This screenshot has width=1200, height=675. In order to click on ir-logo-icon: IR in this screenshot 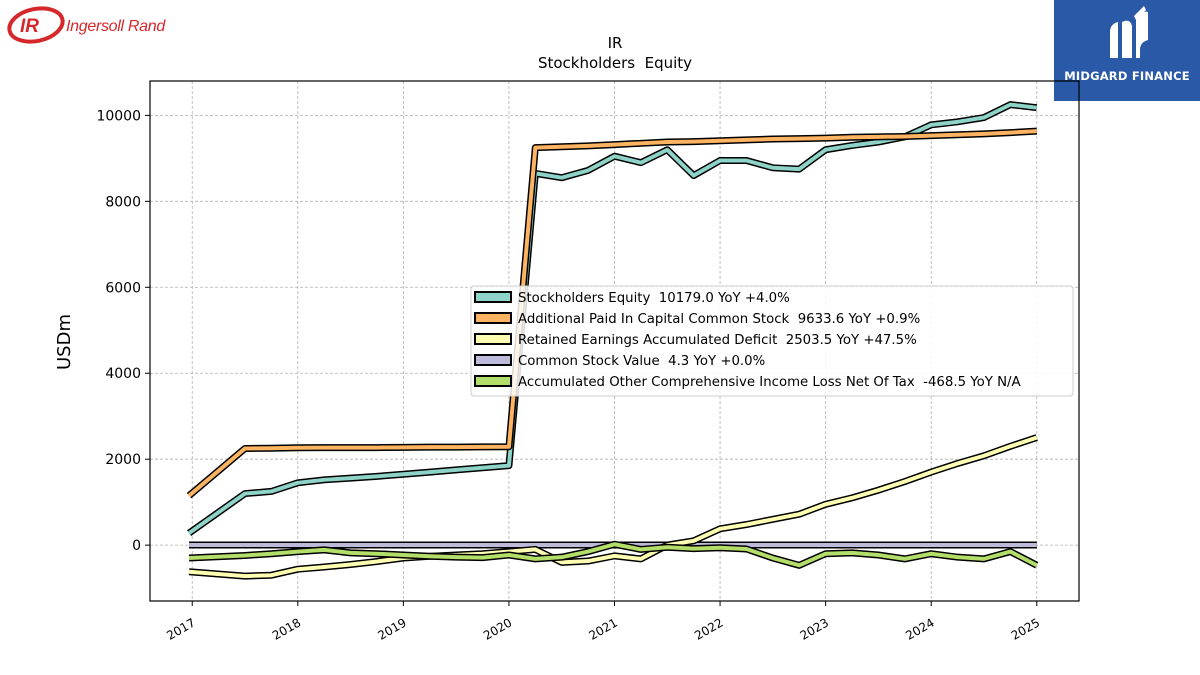, I will do `click(36, 25)`.